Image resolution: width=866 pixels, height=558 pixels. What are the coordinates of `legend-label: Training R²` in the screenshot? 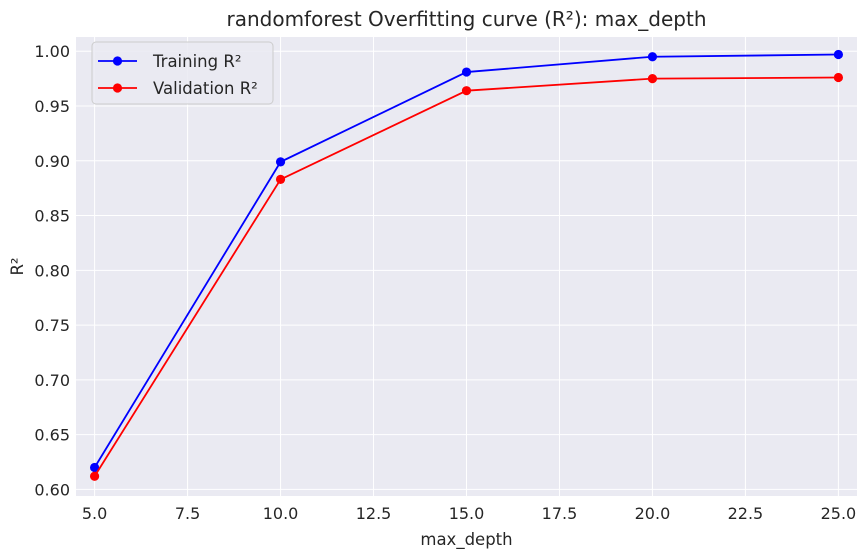 It's located at (196, 61).